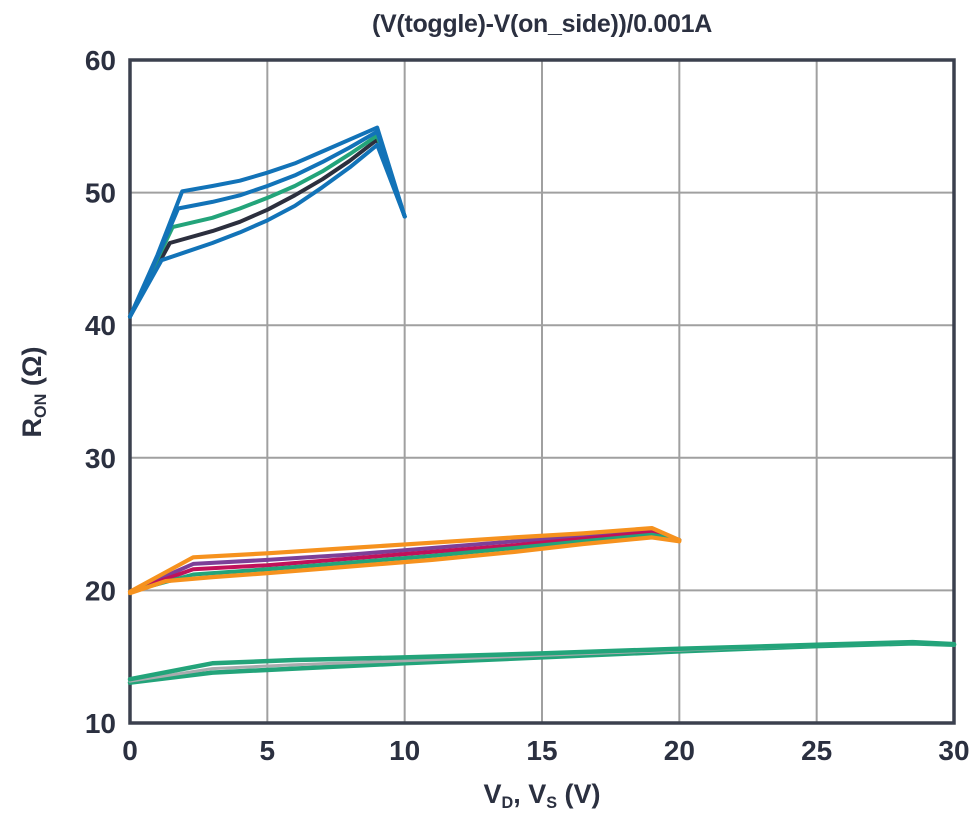 The height and width of the screenshot is (837, 976). Describe the element at coordinates (100, 458) in the screenshot. I see `y-tick-label-30: 30` at that location.